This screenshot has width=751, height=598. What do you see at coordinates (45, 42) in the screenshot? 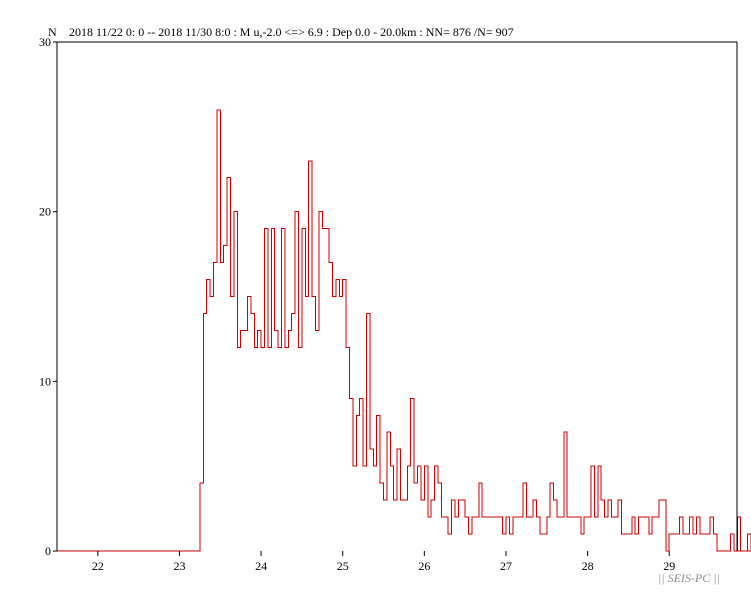
I see `y-tick-label: 30` at bounding box center [45, 42].